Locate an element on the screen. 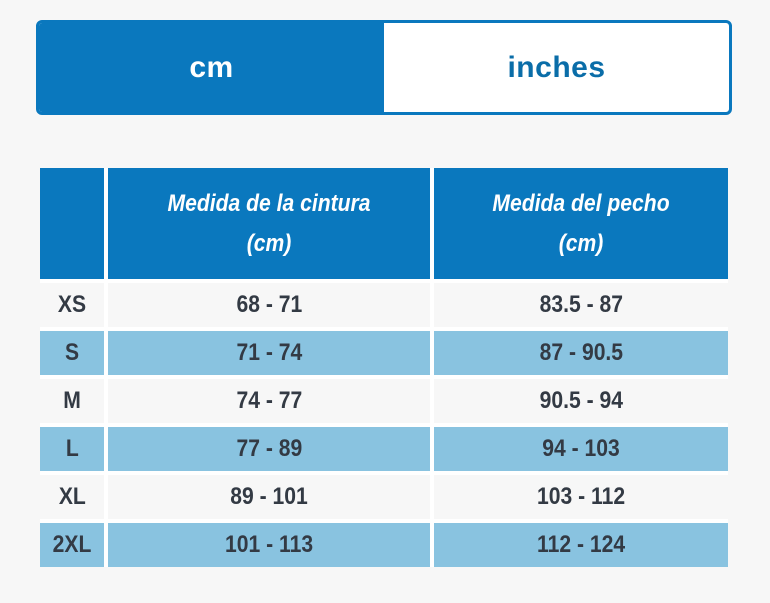 The image size is (770, 603). measure-cell-text: 71 - 74 is located at coordinates (269, 352).